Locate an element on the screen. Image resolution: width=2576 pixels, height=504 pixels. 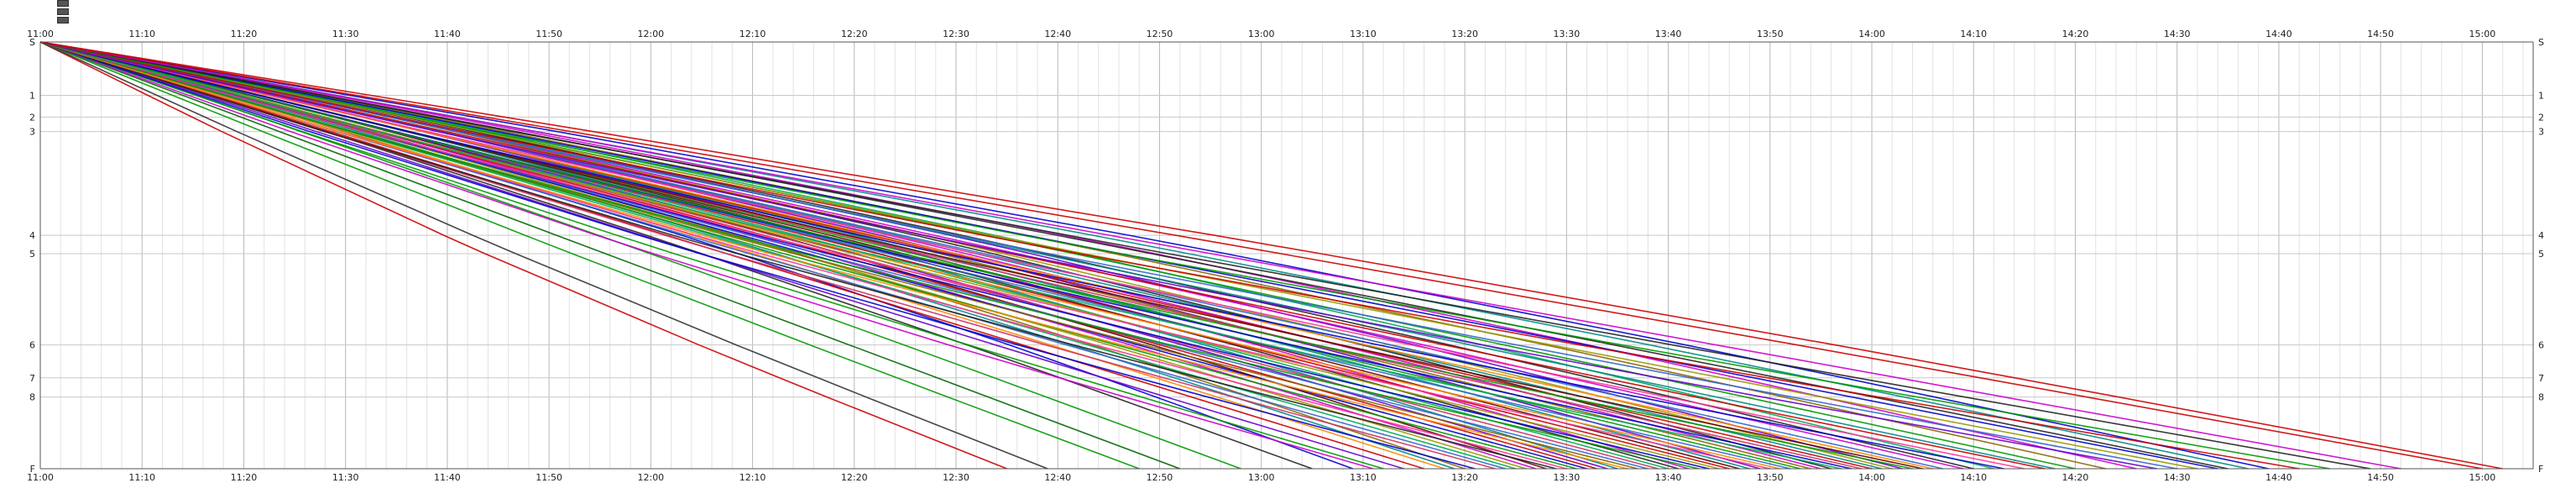
station-label-right: S is located at coordinates (2541, 42).